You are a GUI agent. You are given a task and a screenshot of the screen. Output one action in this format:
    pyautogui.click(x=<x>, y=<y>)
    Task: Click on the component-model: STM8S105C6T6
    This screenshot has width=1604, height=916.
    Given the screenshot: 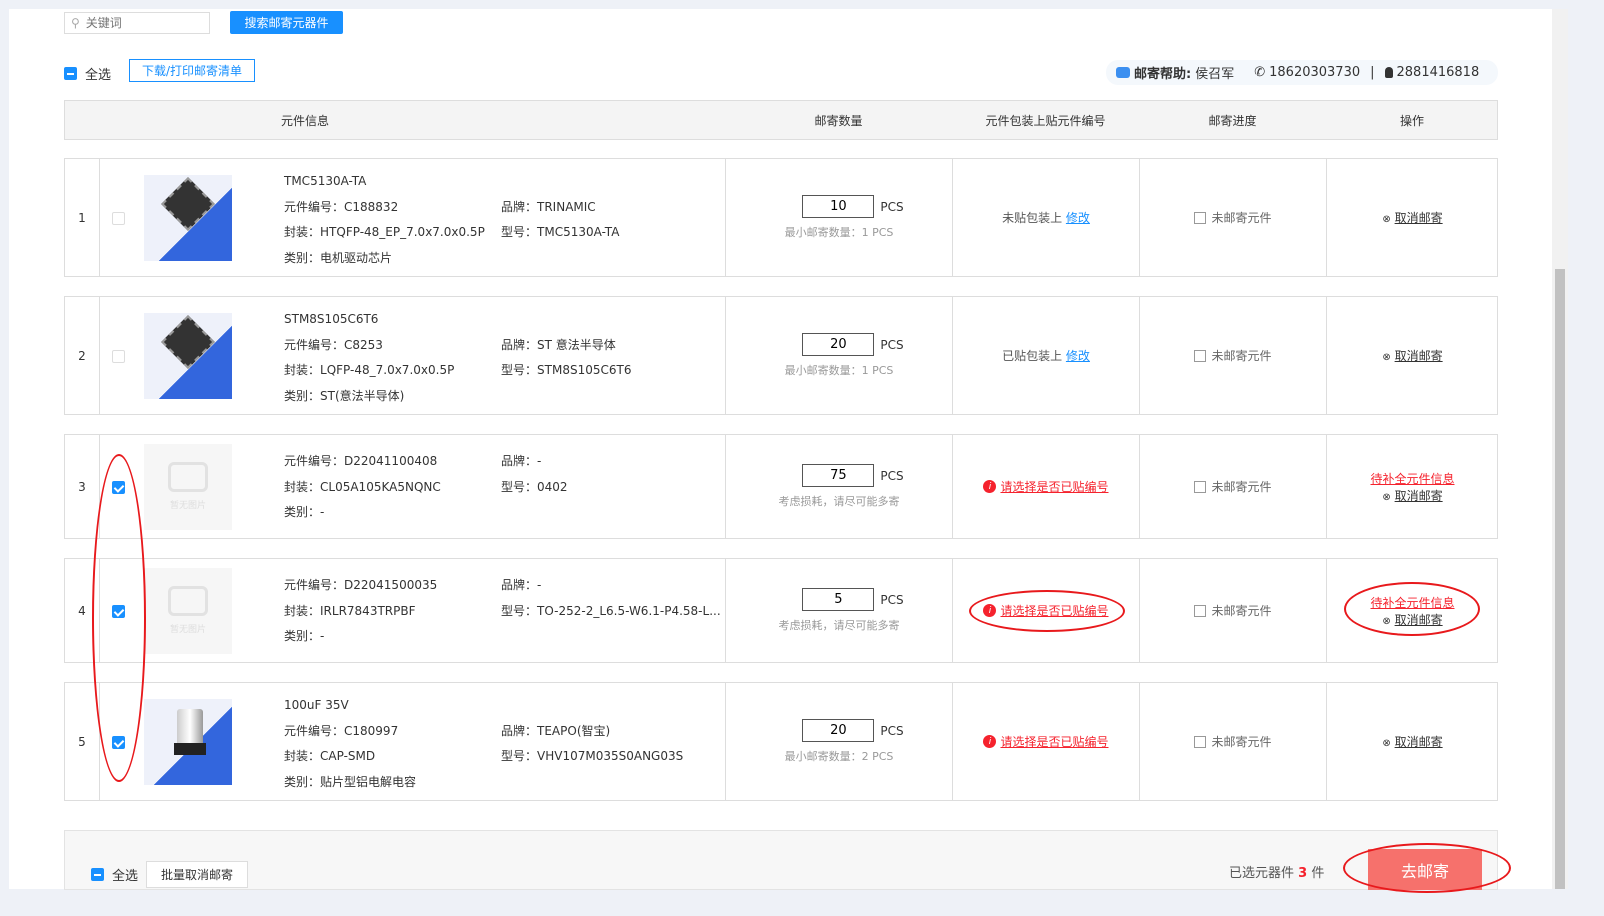 What is the action you would take?
    pyautogui.click(x=584, y=370)
    